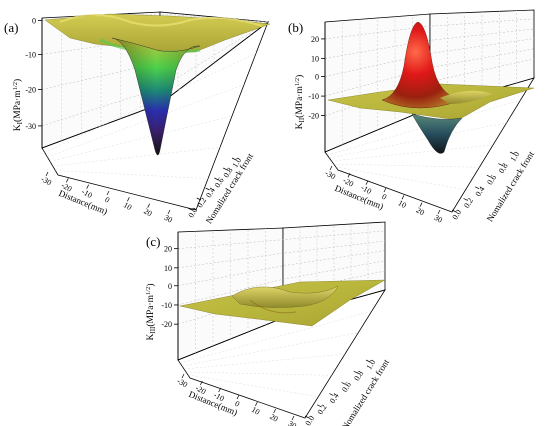 The image size is (550, 426). What do you see at coordinates (156, 96) in the screenshot?
I see `surface-shading` at bounding box center [156, 96].